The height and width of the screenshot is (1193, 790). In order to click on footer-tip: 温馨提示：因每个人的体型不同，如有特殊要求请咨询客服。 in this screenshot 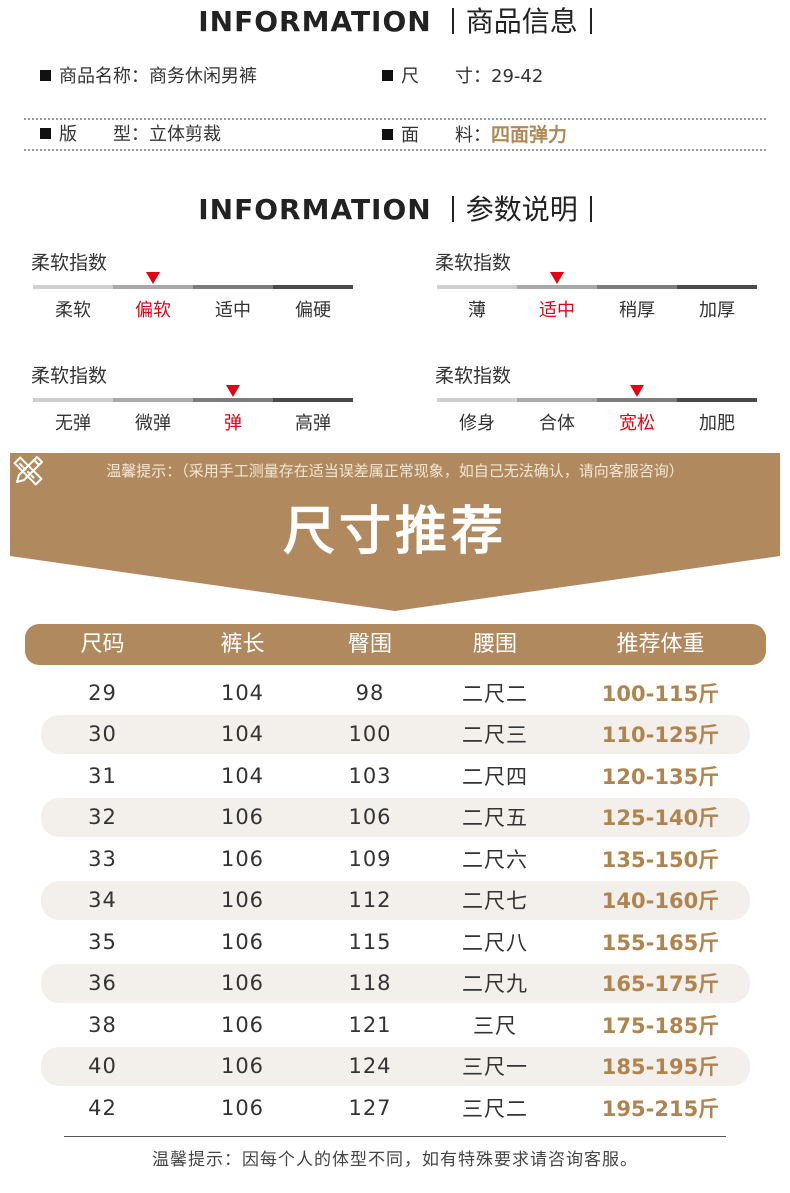, I will do `click(395, 1160)`.